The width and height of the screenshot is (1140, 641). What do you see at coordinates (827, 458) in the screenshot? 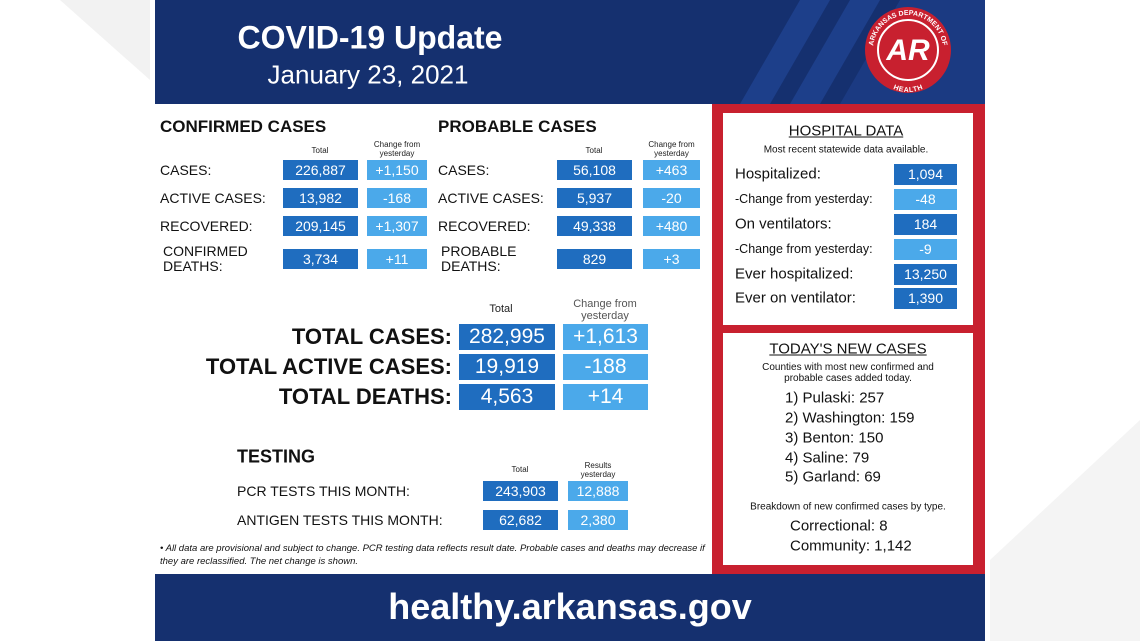
I see `county: 4) Saline: 79` at bounding box center [827, 458].